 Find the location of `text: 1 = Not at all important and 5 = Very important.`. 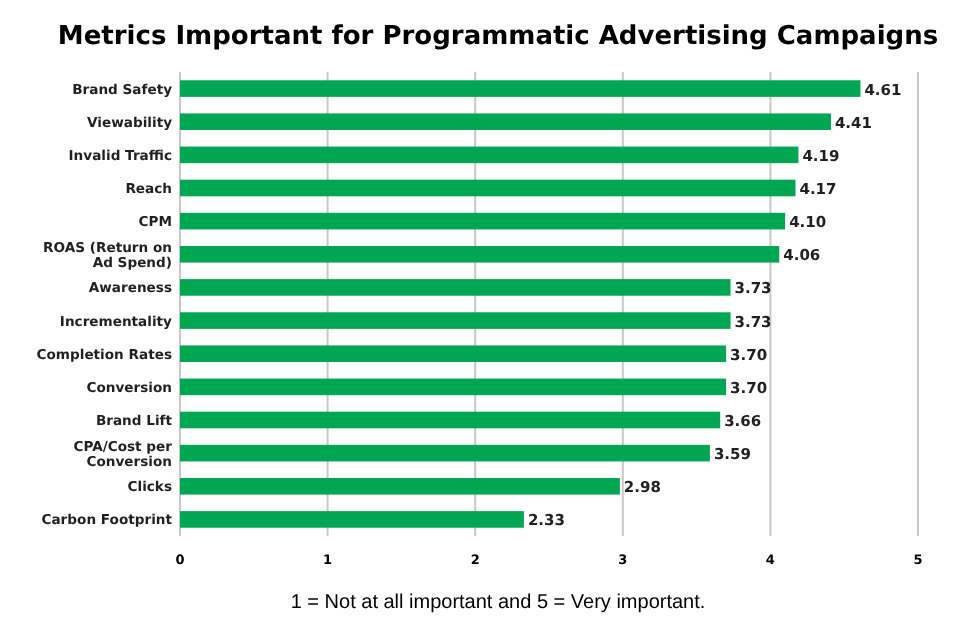

text: 1 = Not at all important and 5 = Very important. is located at coordinates (498, 603).